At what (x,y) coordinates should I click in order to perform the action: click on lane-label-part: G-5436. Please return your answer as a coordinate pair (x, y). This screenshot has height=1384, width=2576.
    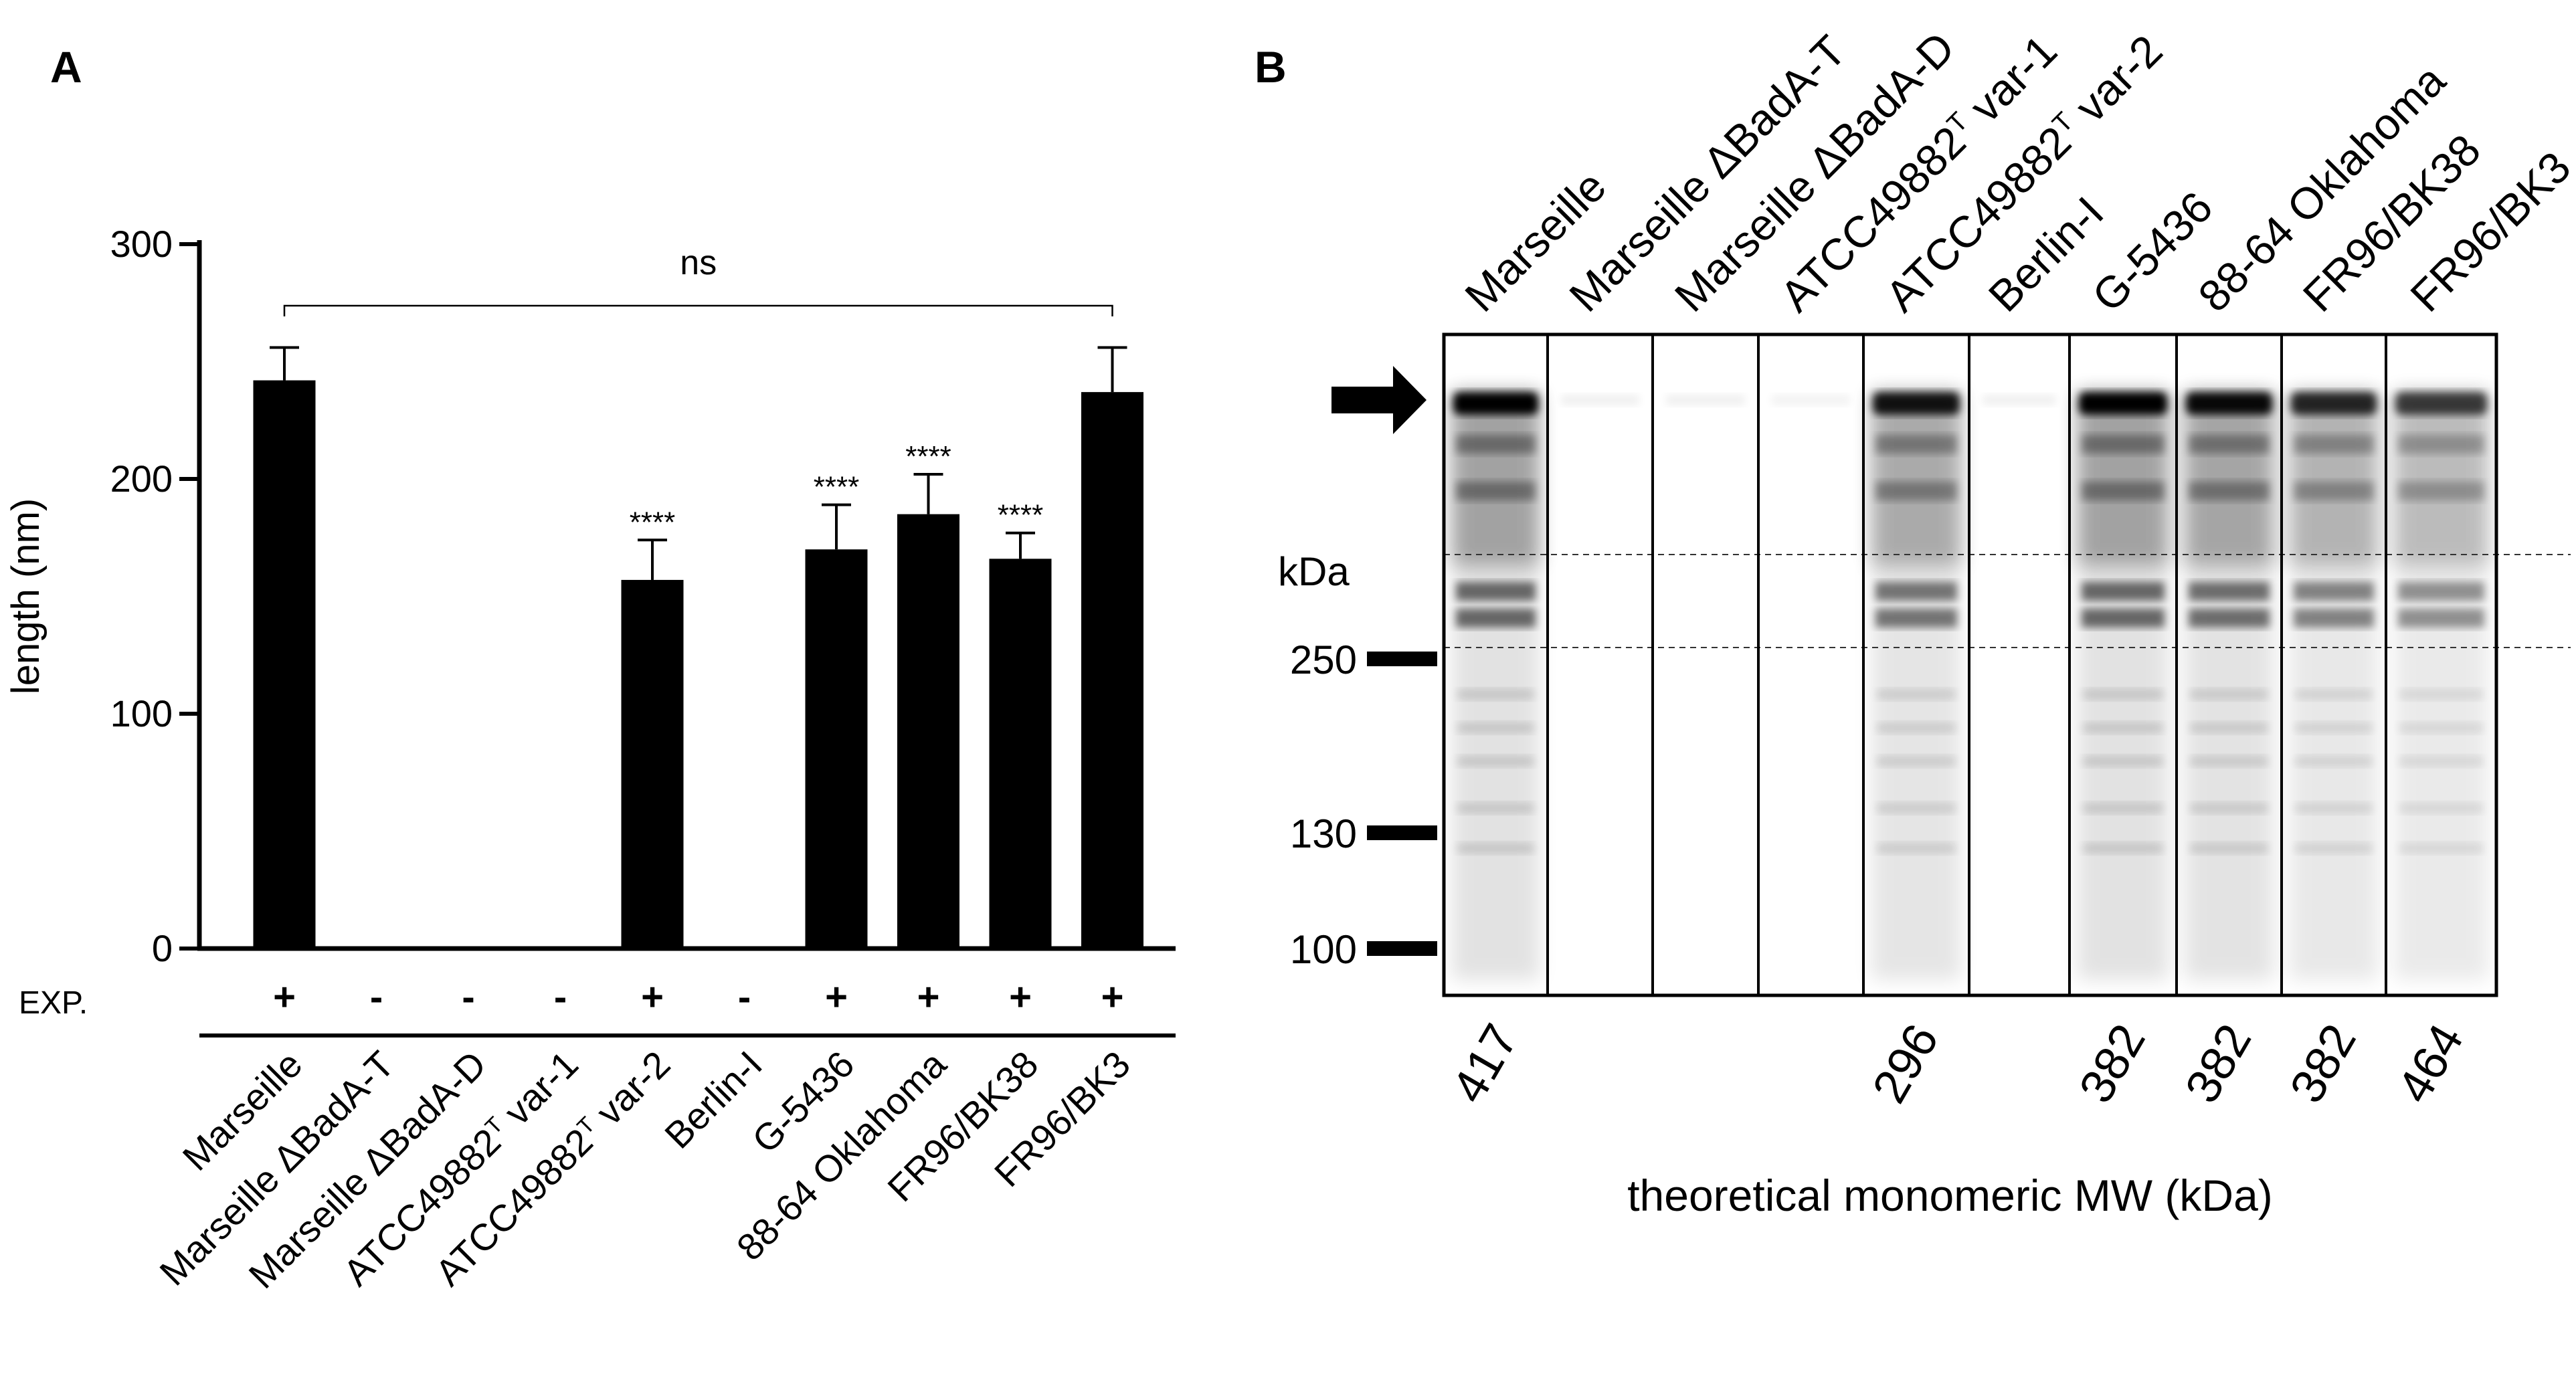
    Looking at the image, I should click on (2152, 252).